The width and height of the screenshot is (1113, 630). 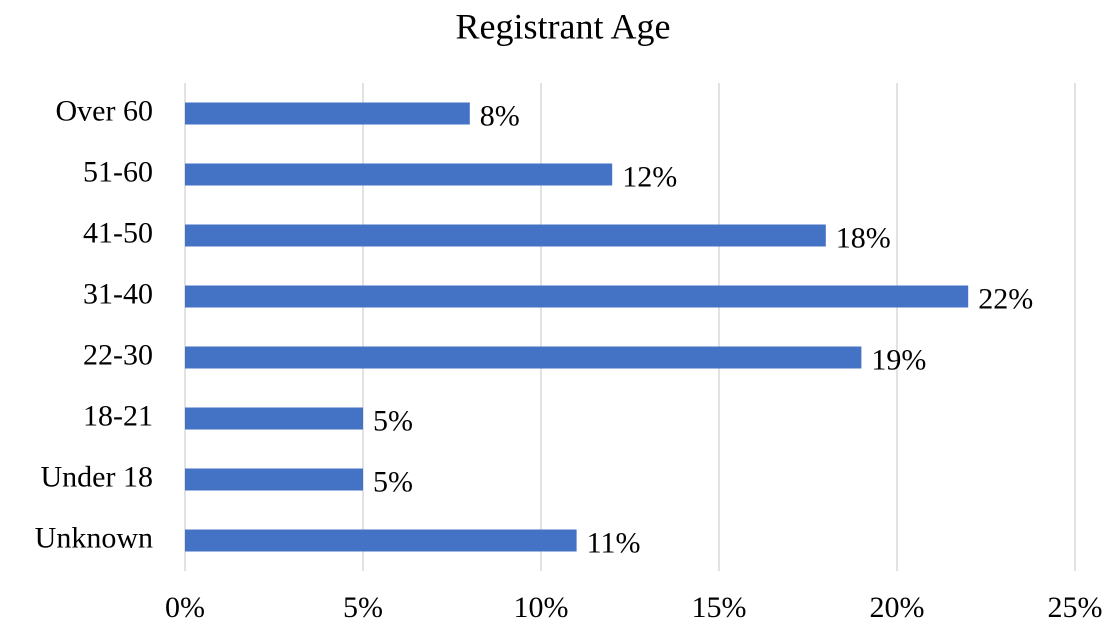 What do you see at coordinates (563, 26) in the screenshot?
I see `chart-title: Registrant Age` at bounding box center [563, 26].